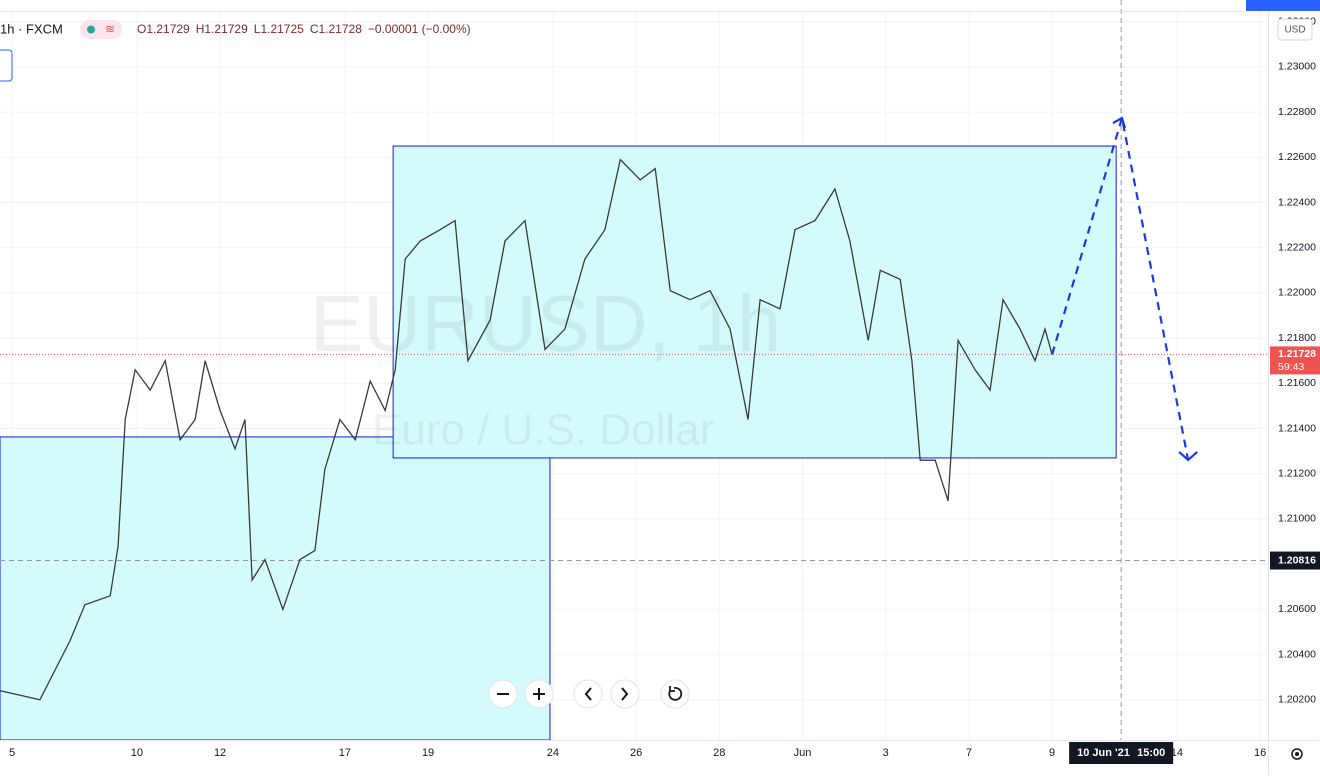 The height and width of the screenshot is (780, 1320). I want to click on last-price-label: 1.21728, so click(1297, 354).